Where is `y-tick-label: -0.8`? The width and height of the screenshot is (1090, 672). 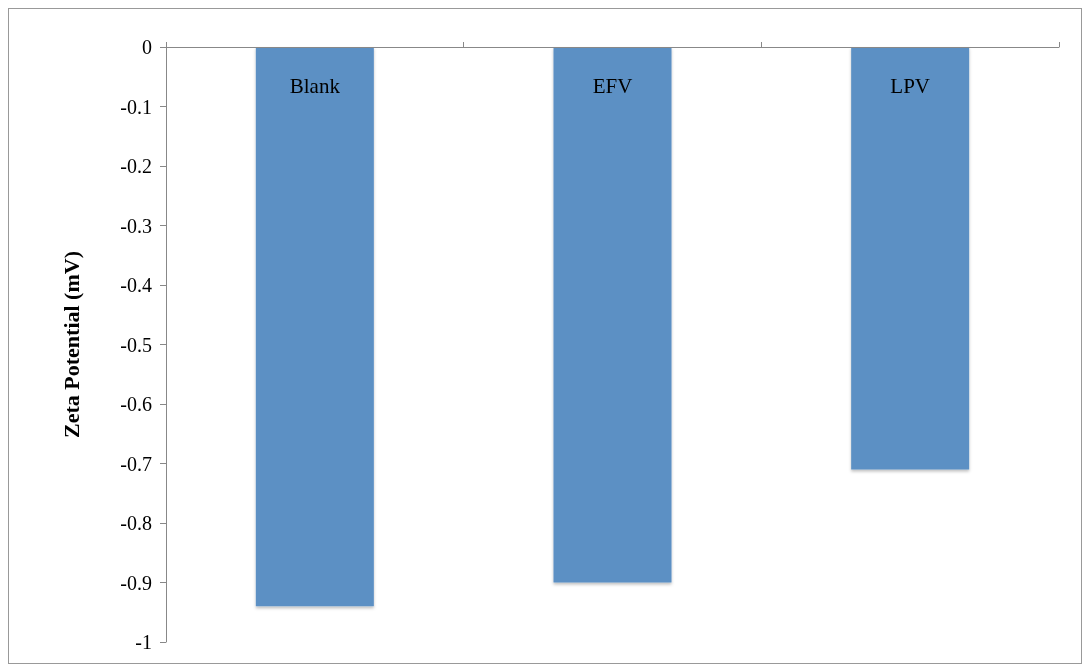 y-tick-label: -0.8 is located at coordinates (136, 523).